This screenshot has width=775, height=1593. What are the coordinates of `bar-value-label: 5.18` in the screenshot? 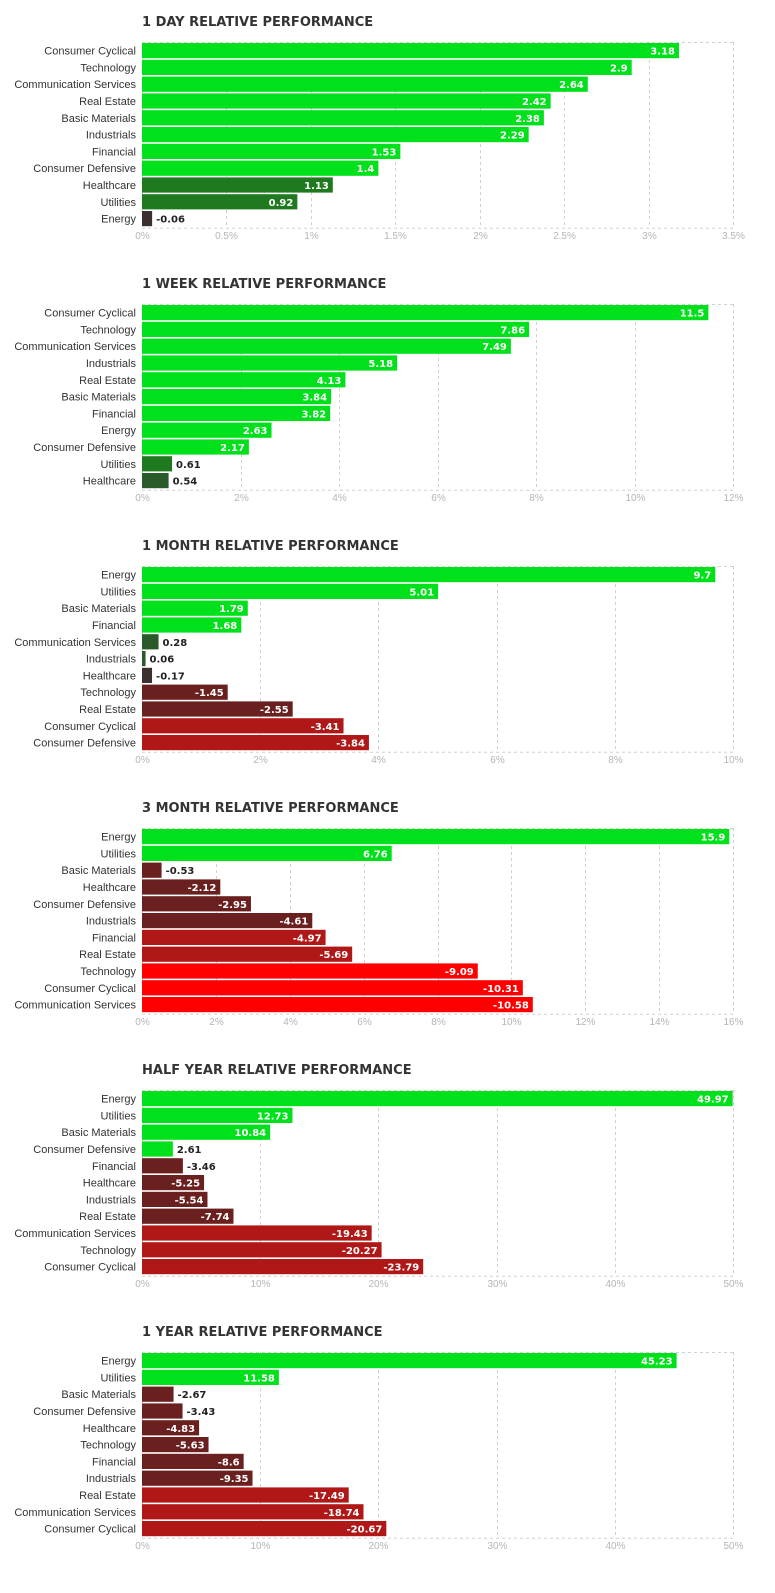 It's located at (380, 364).